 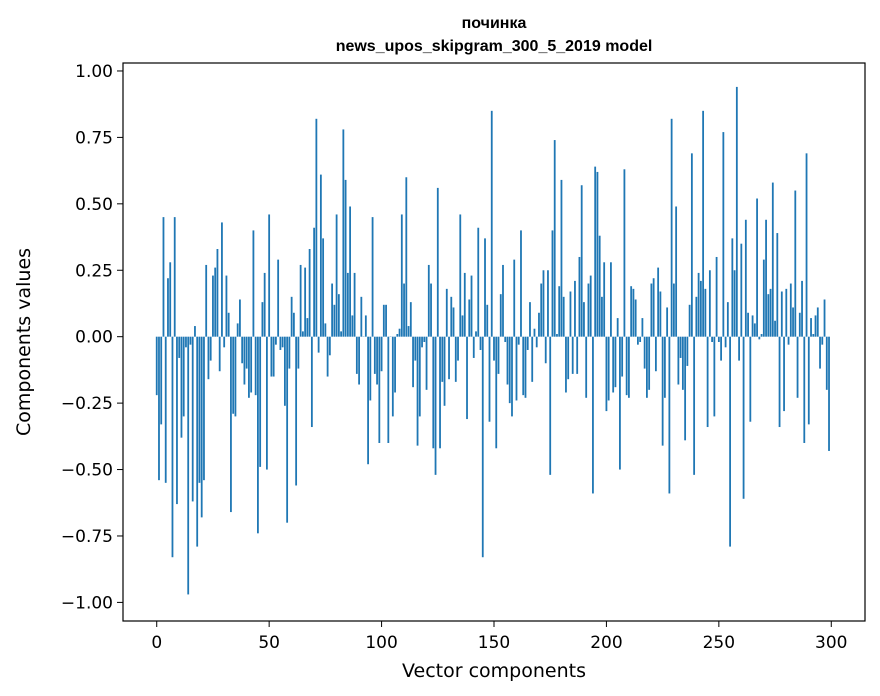 I want to click on y-tick-label: 0.75, so click(x=94, y=138).